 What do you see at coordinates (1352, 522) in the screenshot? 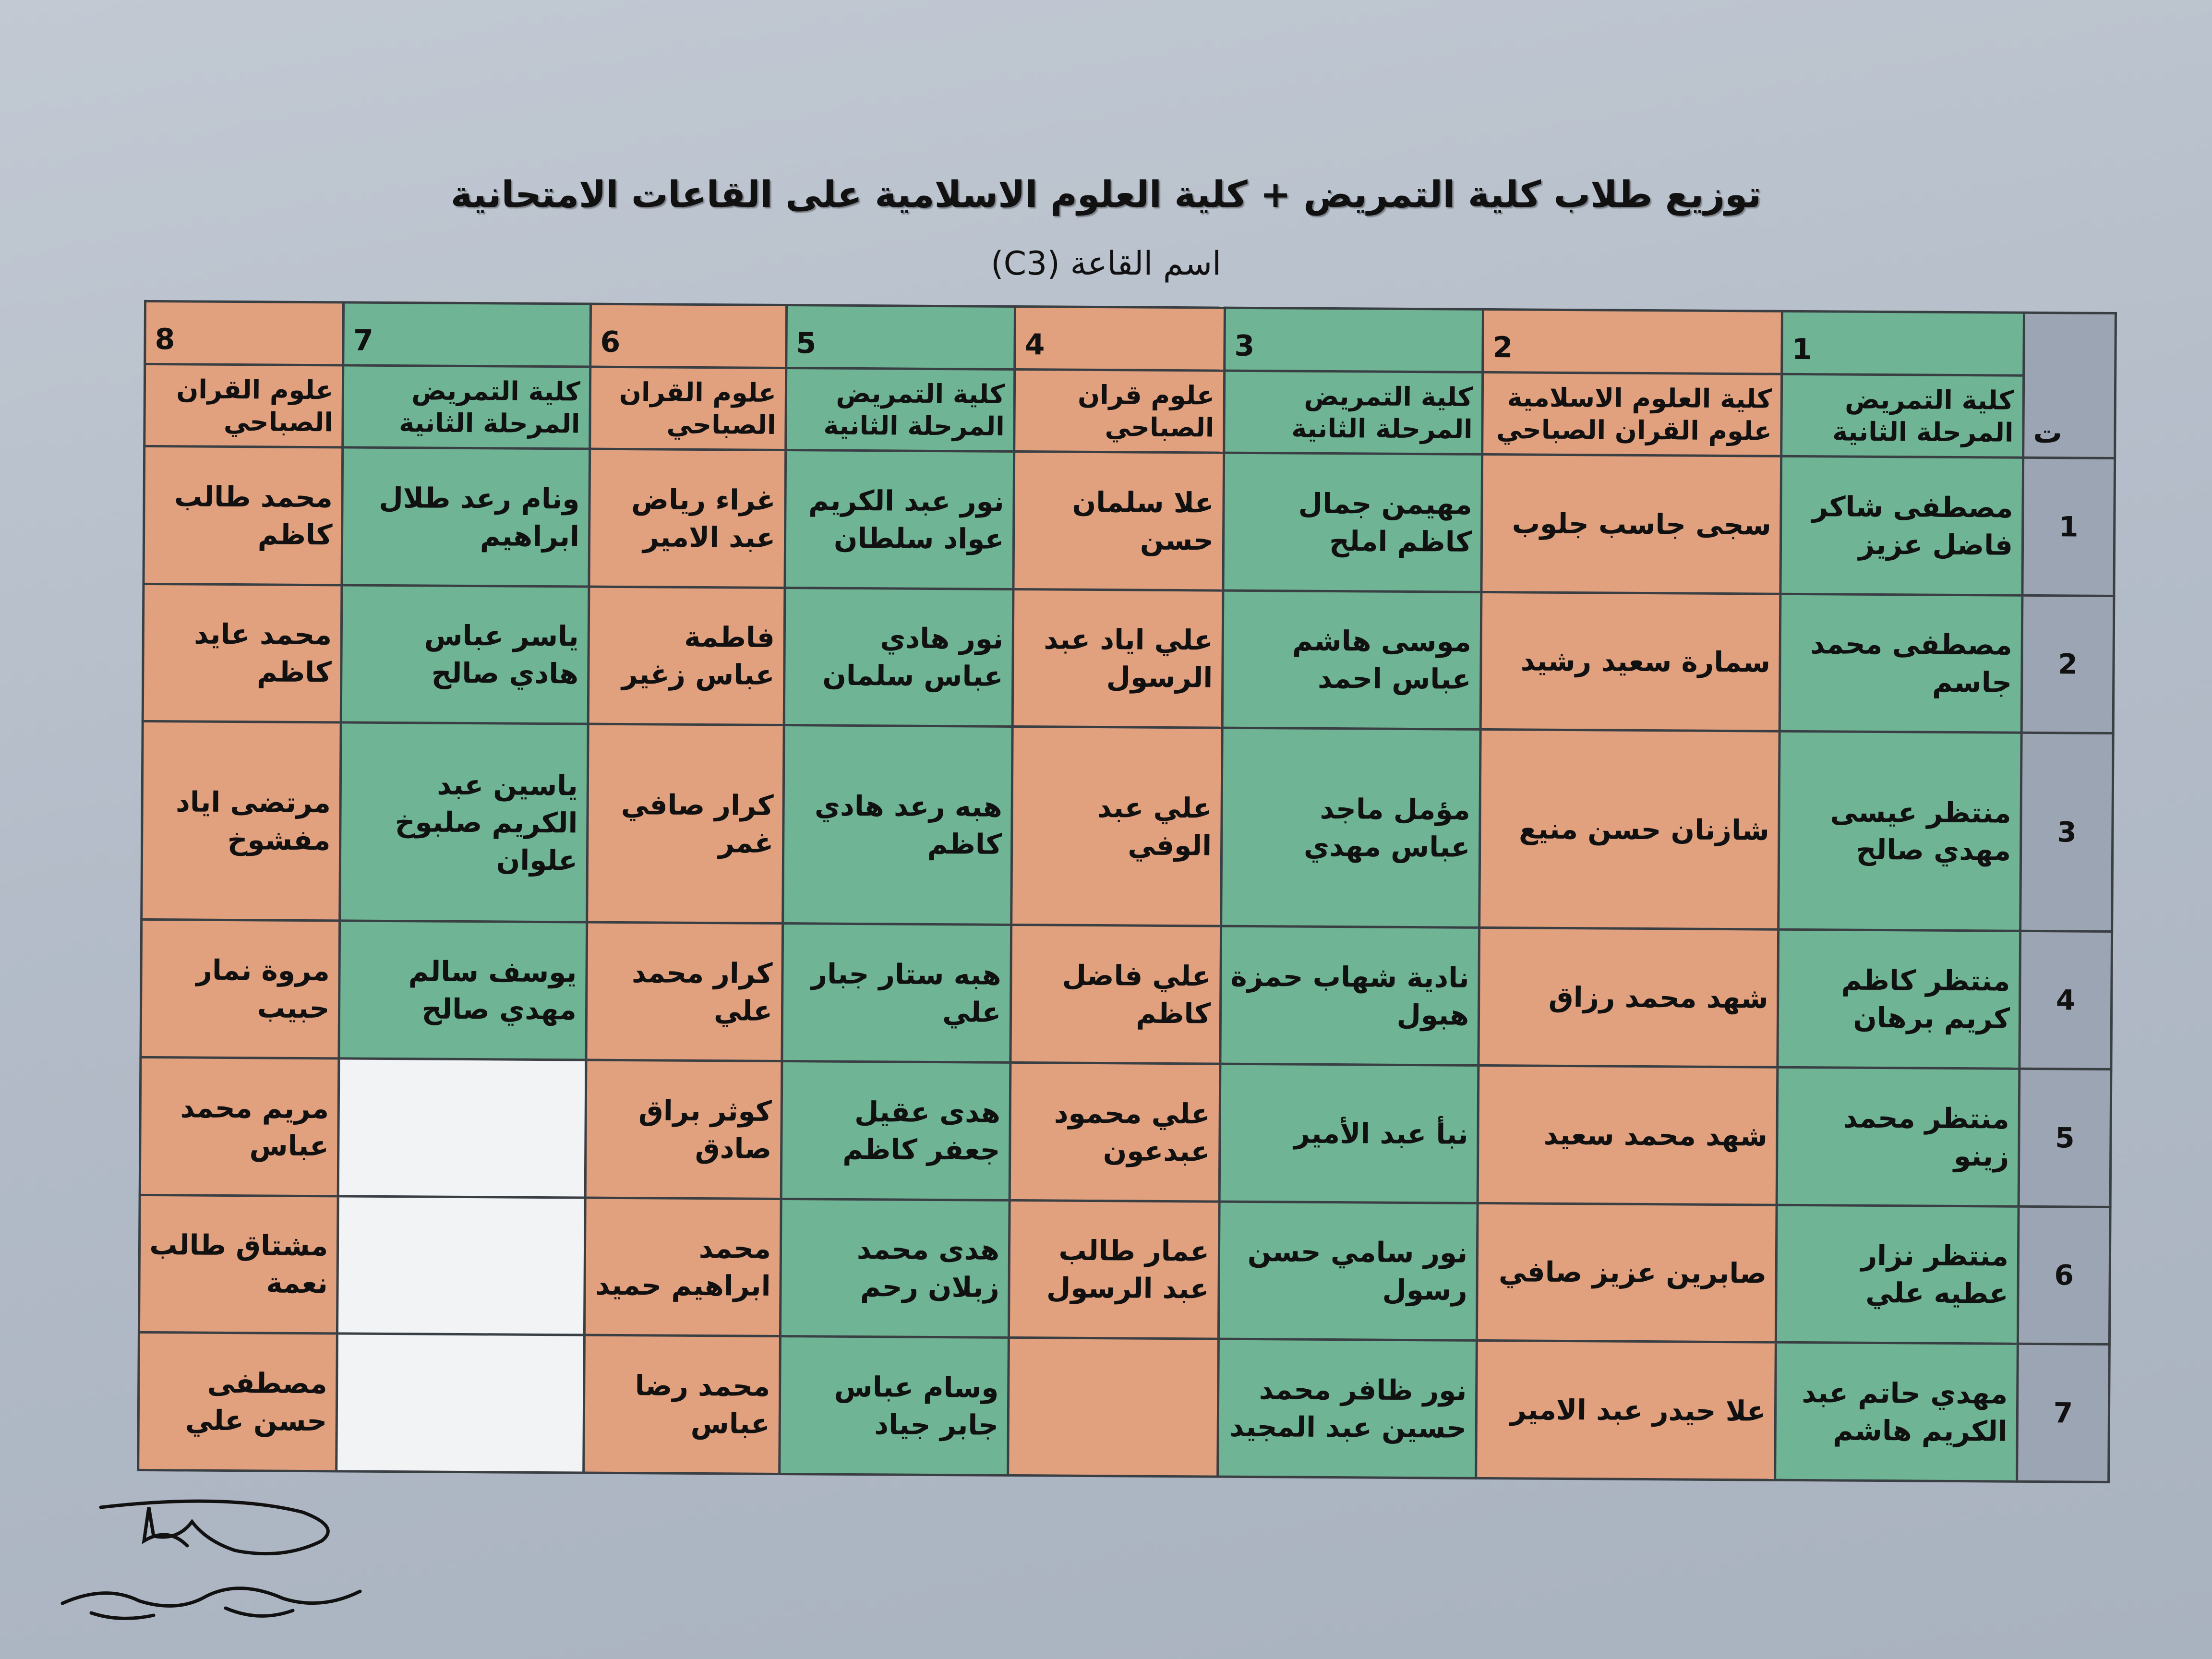
I see `student-name: مهيمن جمال كاظم املح` at bounding box center [1352, 522].